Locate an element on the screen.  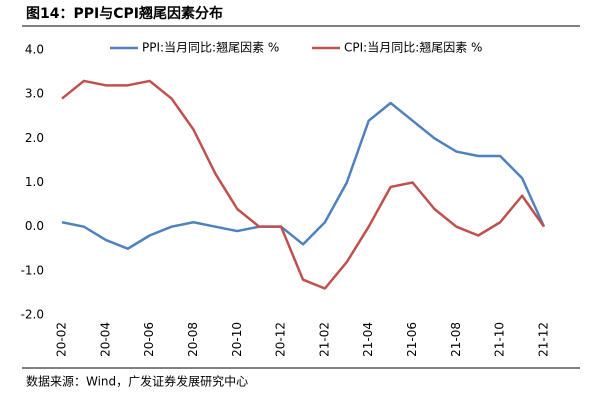
x-tick-label: 21-04 is located at coordinates (368, 339).